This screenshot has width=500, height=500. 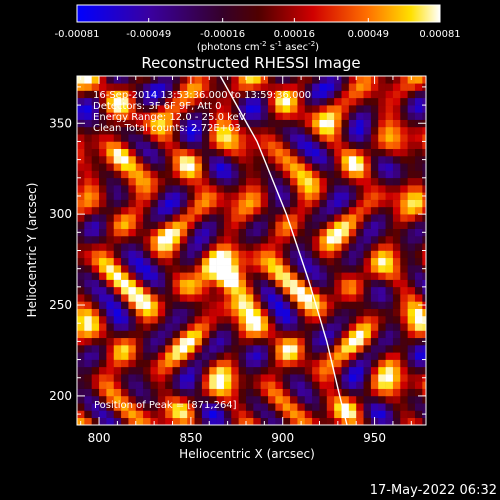 I want to click on colorbar-tick-label: -0.00081, so click(x=77, y=34).